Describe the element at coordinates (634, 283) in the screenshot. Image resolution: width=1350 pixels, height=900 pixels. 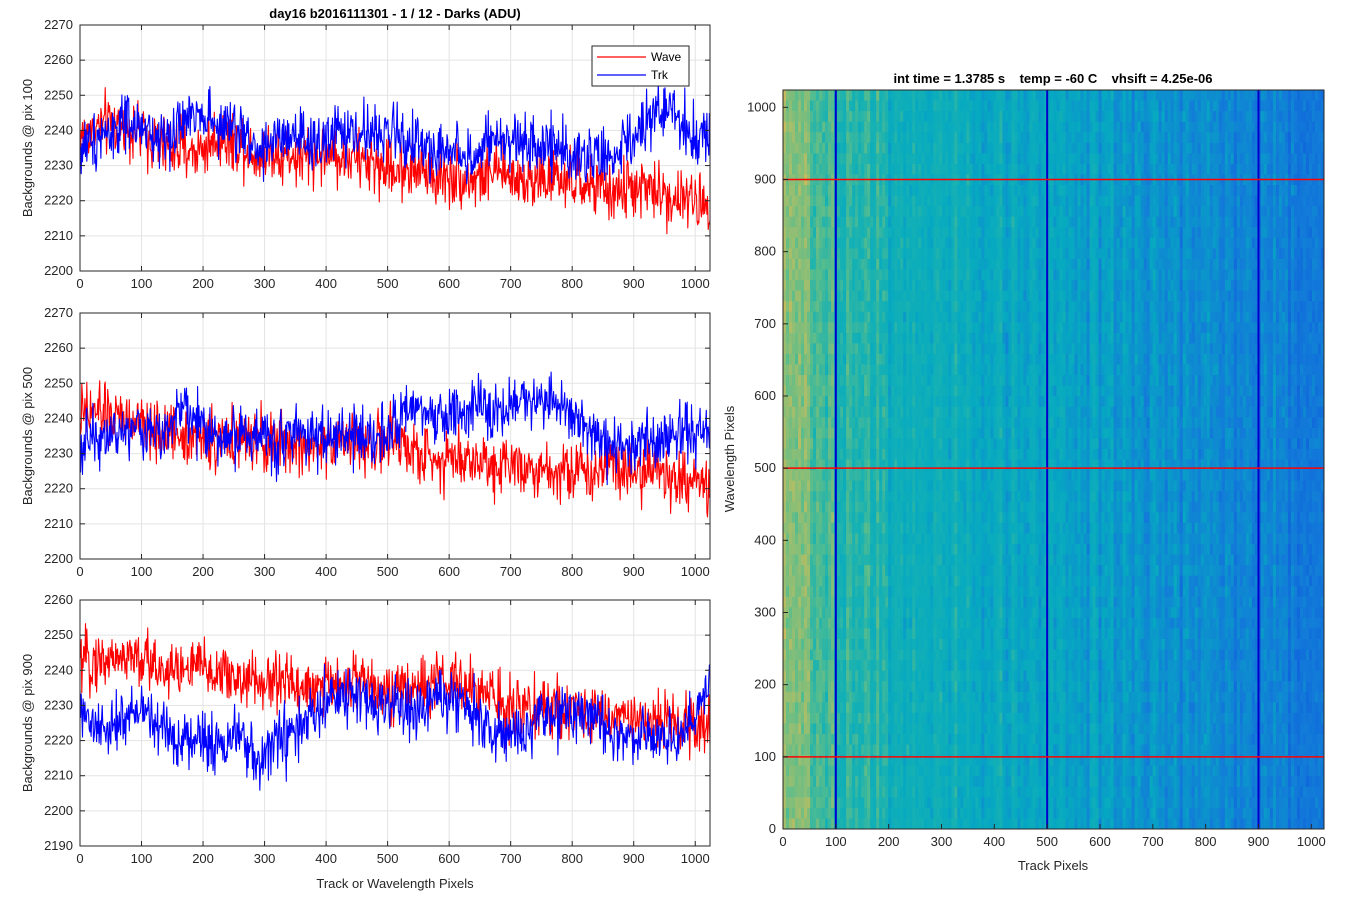
I see `x-tick-label: 900` at that location.